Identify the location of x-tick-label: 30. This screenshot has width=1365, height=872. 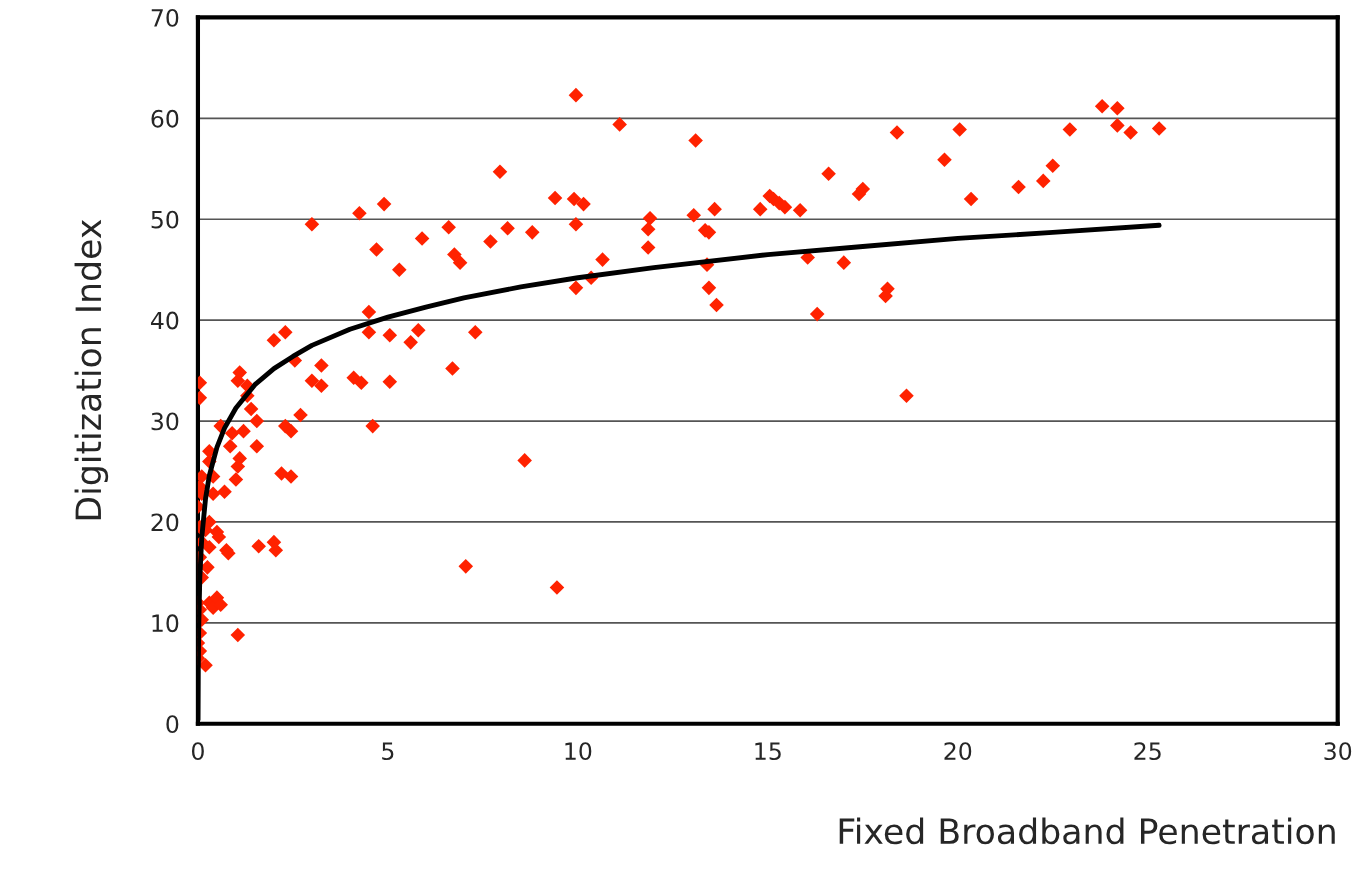
(1338, 751).